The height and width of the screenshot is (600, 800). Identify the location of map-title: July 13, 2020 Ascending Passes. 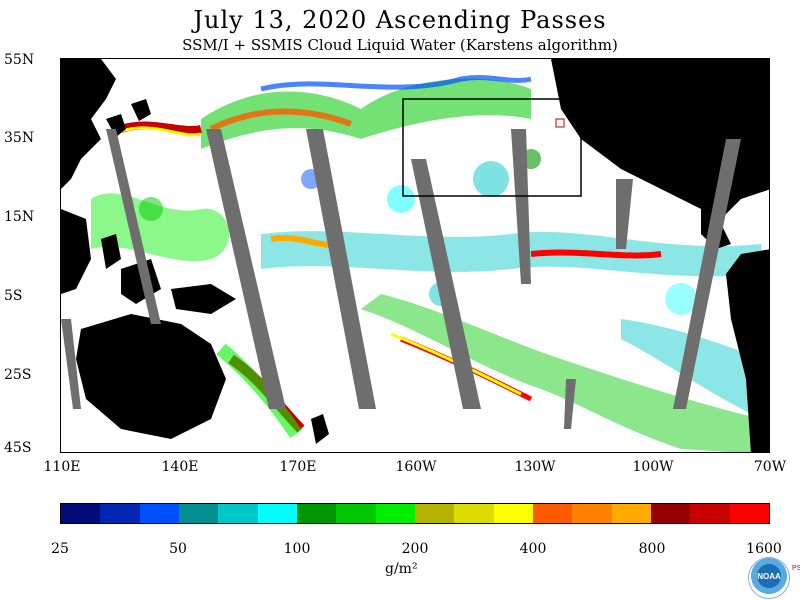
(400, 20).